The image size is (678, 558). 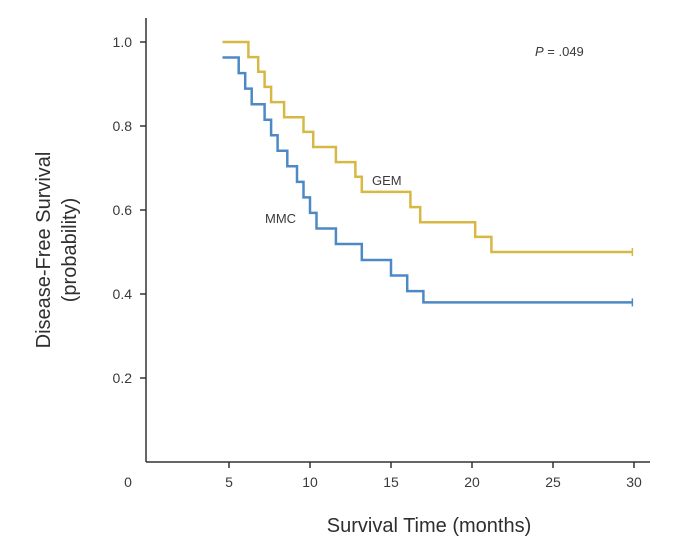 What do you see at coordinates (387, 180) in the screenshot?
I see `series-label-gem: GEM` at bounding box center [387, 180].